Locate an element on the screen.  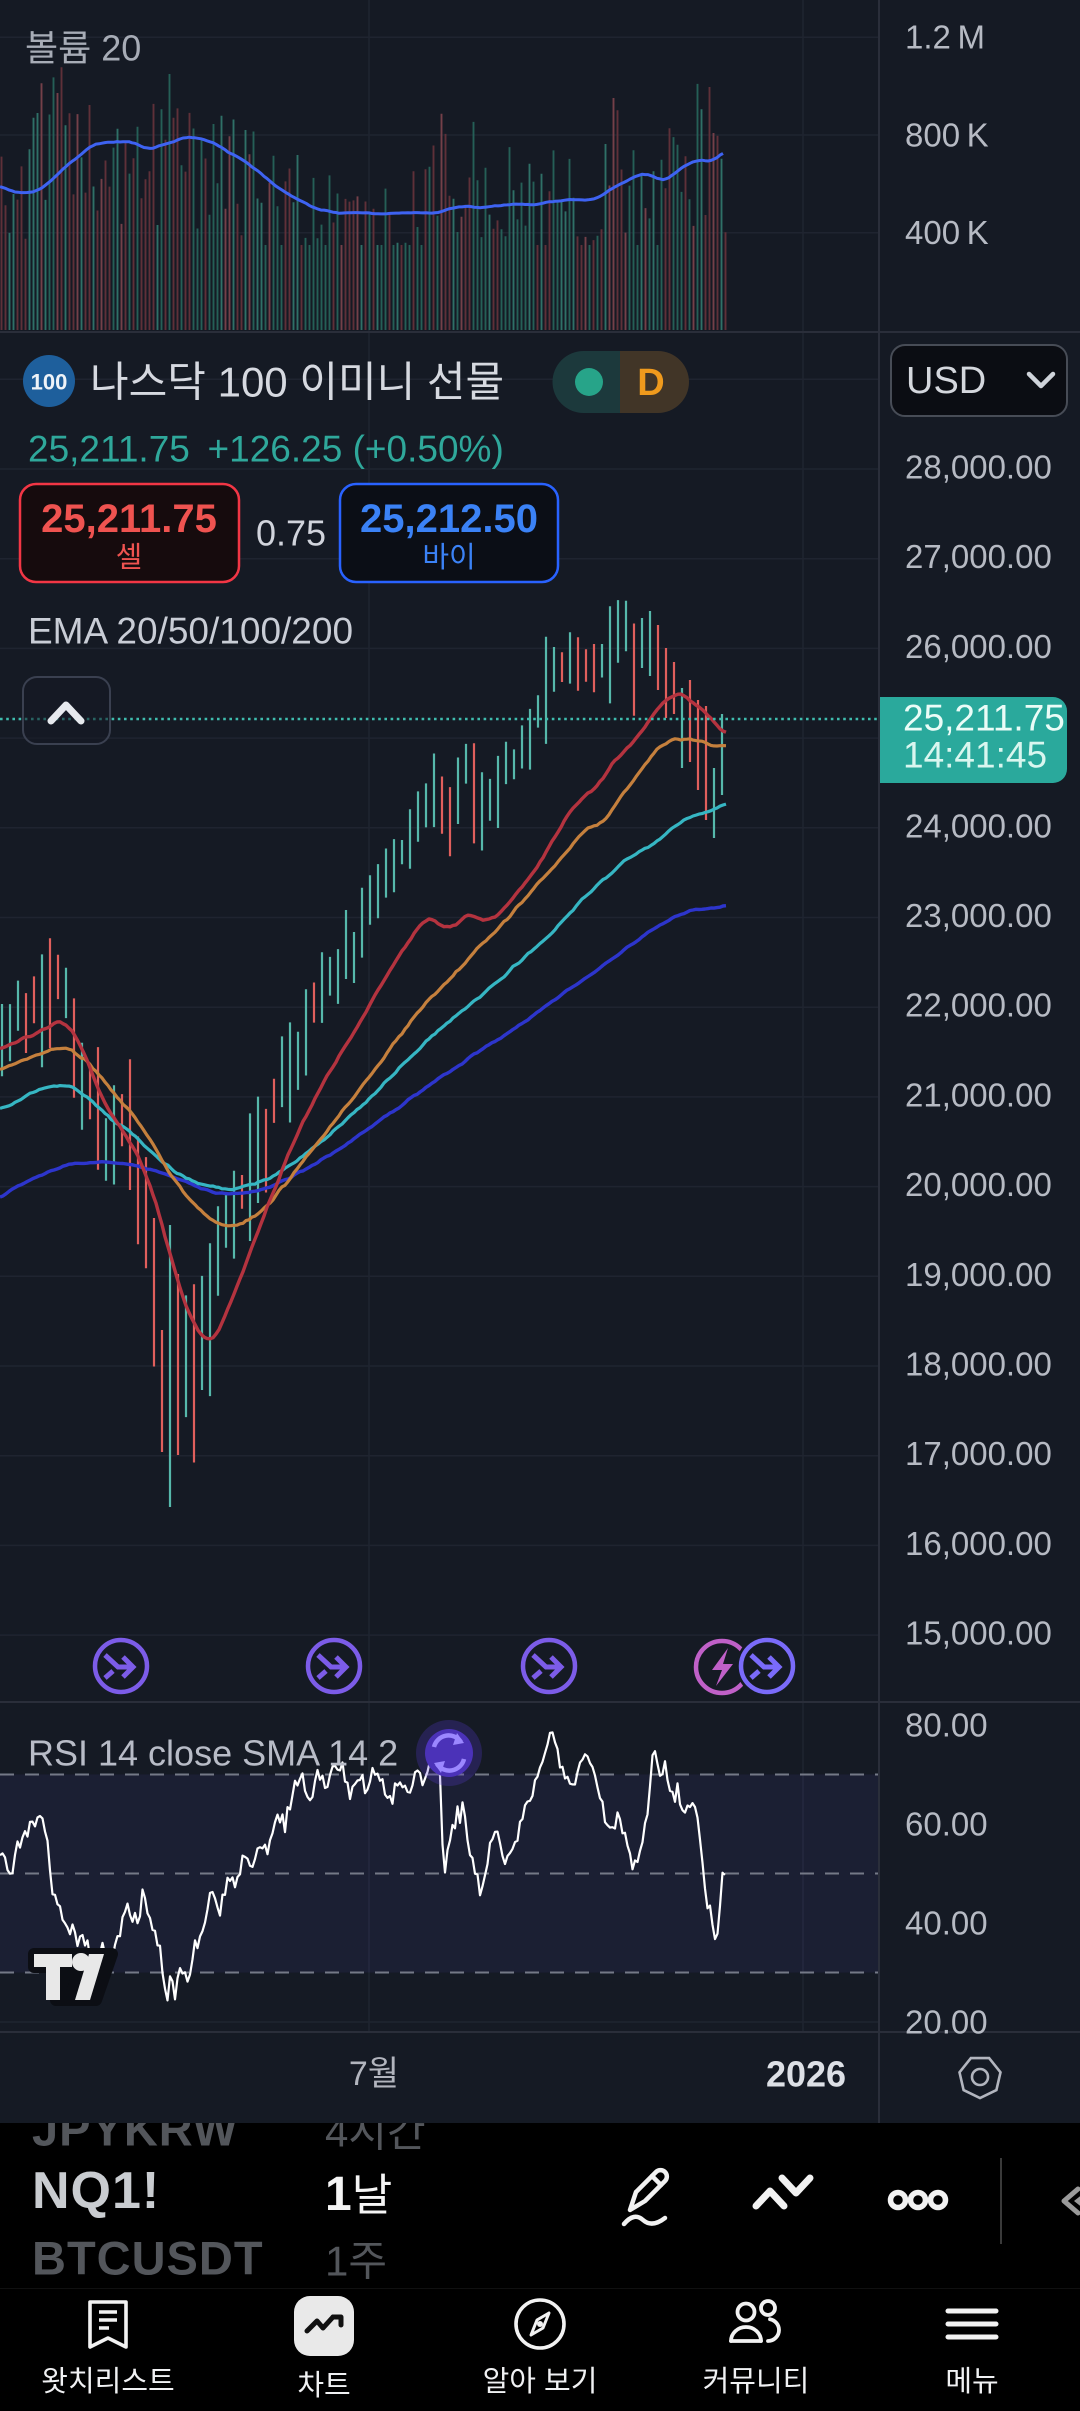
svg-text: 1.2 M is located at coordinates (945, 37).